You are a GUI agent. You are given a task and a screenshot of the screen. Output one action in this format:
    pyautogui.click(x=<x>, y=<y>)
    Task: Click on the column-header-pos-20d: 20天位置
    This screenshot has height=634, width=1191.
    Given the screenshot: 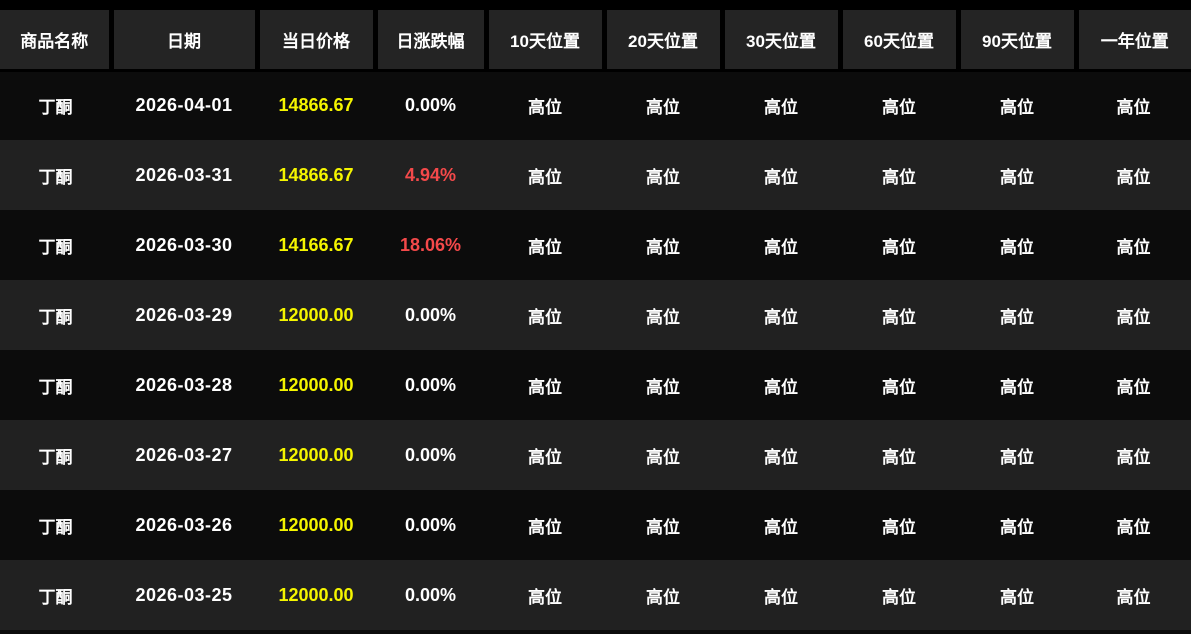 What is the action you would take?
    pyautogui.click(x=661, y=36)
    